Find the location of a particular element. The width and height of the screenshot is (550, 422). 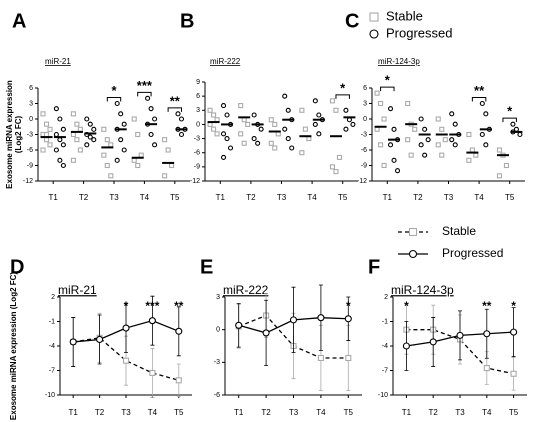

y-tick-label: 2 is located at coordinates (386, 297).